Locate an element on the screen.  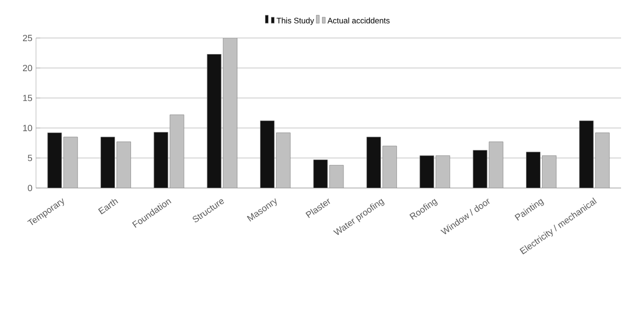
y-tick-label: 5 is located at coordinates (30, 158).